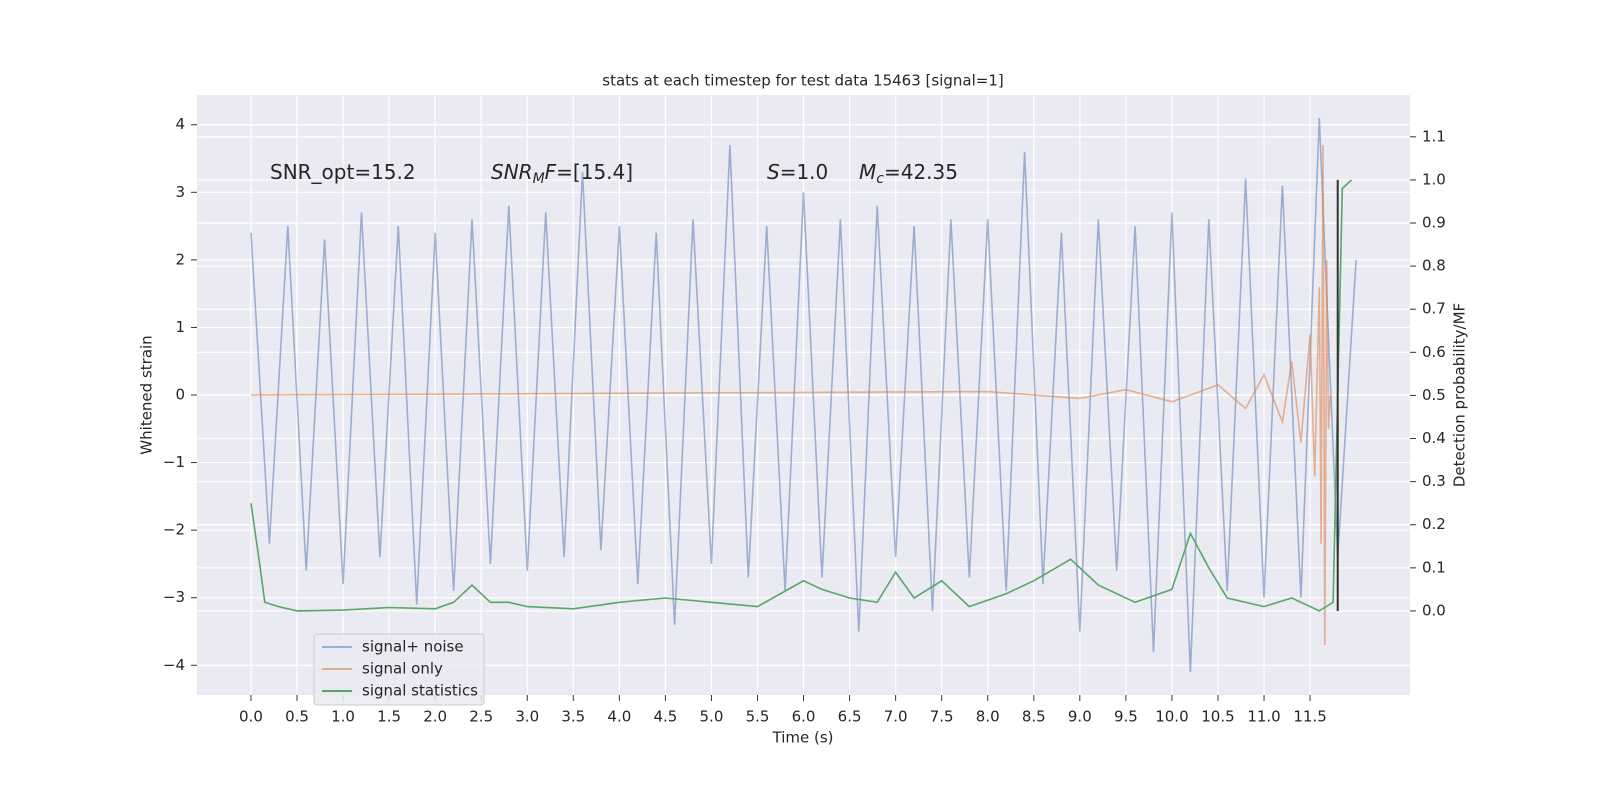 Image resolution: width=1600 pixels, height=800 pixels. Describe the element at coordinates (413, 647) in the screenshot. I see `legend-label: signal+ noise` at that location.